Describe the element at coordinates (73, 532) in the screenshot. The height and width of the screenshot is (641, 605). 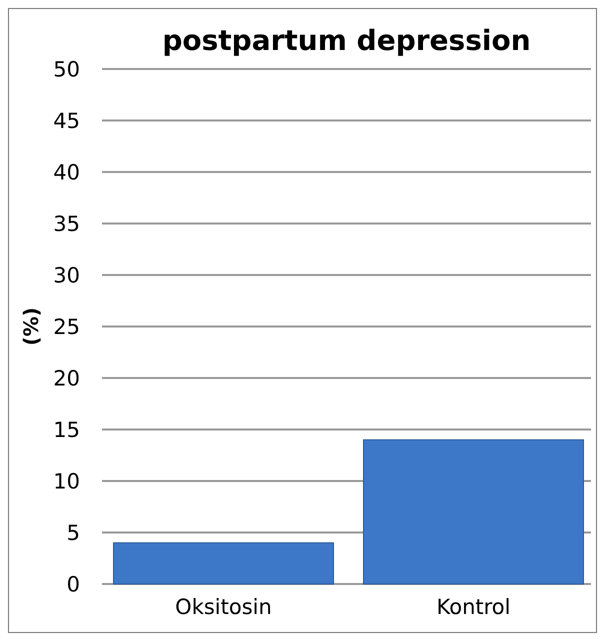
I see `y-tick-label: 5` at that location.